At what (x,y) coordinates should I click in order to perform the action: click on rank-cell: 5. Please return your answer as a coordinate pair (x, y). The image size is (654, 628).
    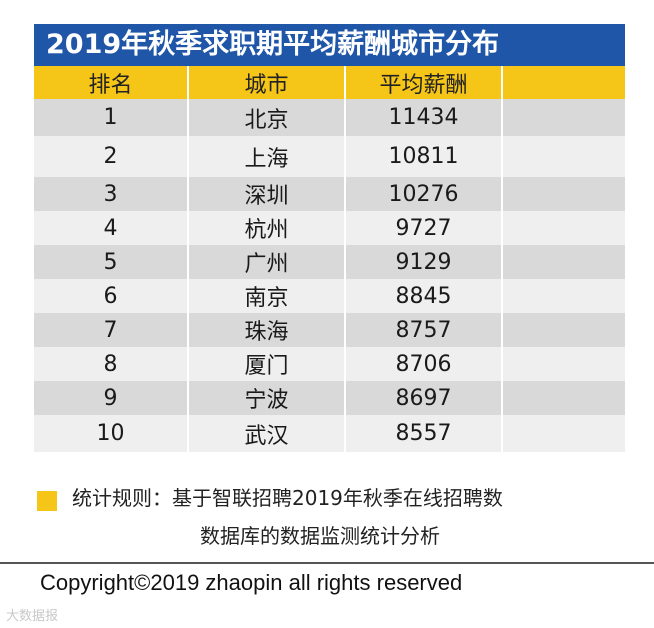
    Looking at the image, I should click on (110, 262).